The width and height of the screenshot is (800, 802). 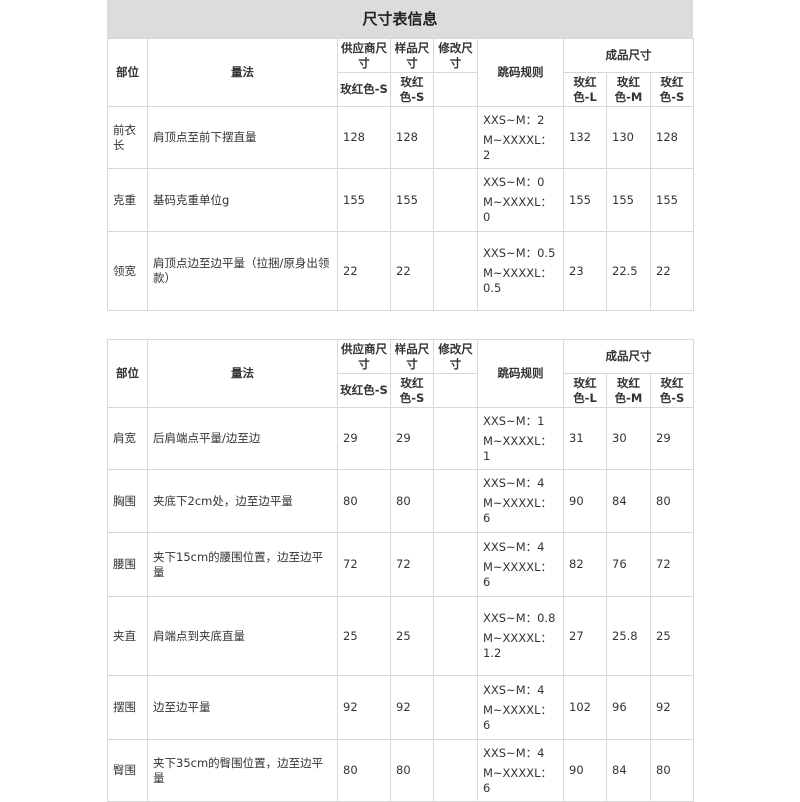 What do you see at coordinates (628, 137) in the screenshot?
I see `value-cell: 130` at bounding box center [628, 137].